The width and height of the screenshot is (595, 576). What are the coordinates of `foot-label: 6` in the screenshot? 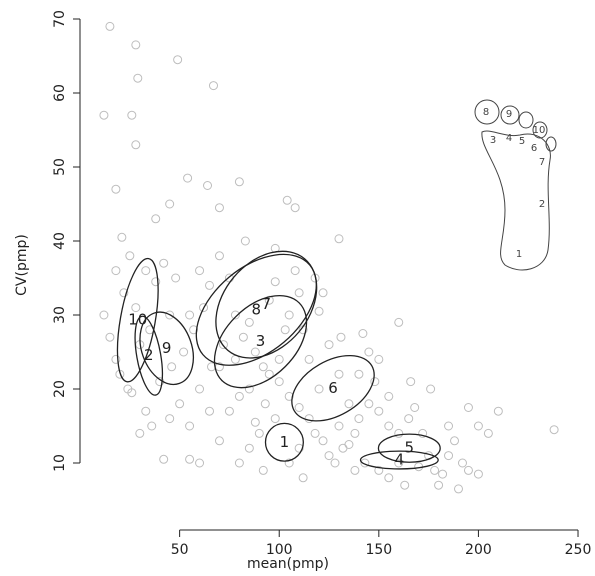 It's located at (534, 148).